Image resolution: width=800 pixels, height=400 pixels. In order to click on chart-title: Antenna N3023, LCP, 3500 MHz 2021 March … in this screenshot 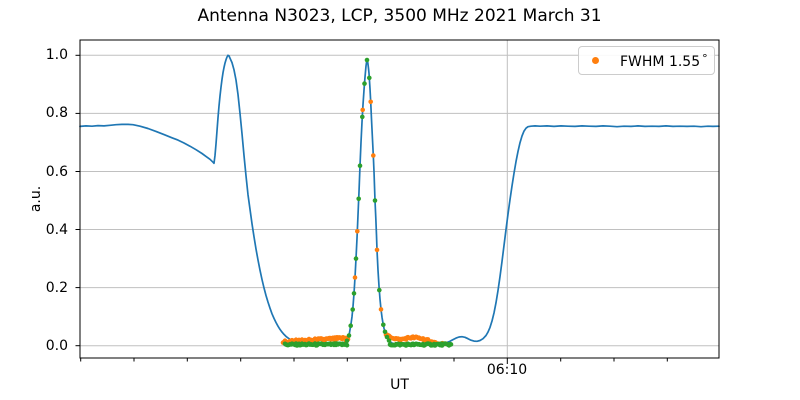, I will do `click(399, 16)`.